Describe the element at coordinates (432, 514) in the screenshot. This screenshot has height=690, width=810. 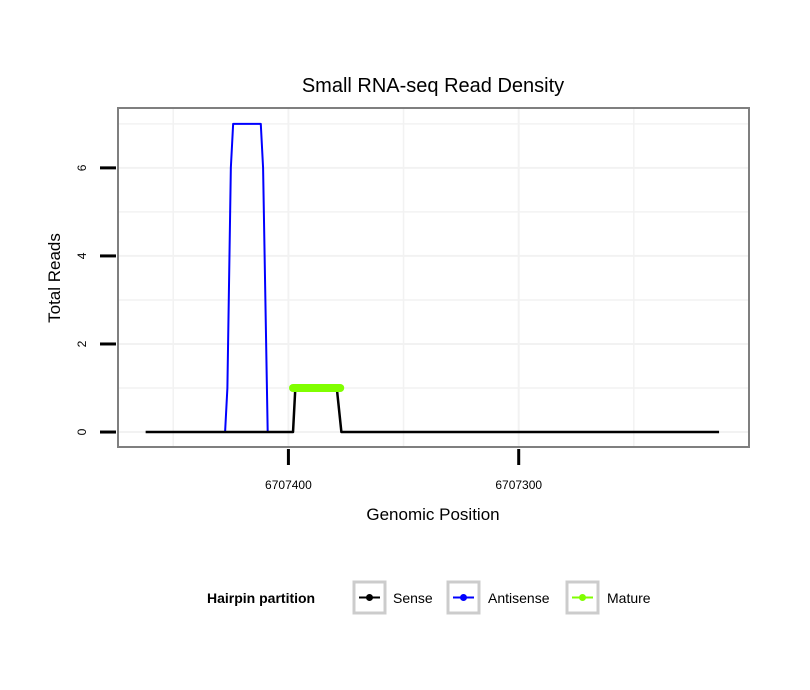
I see `x-axis-label: Genomic Position` at that location.